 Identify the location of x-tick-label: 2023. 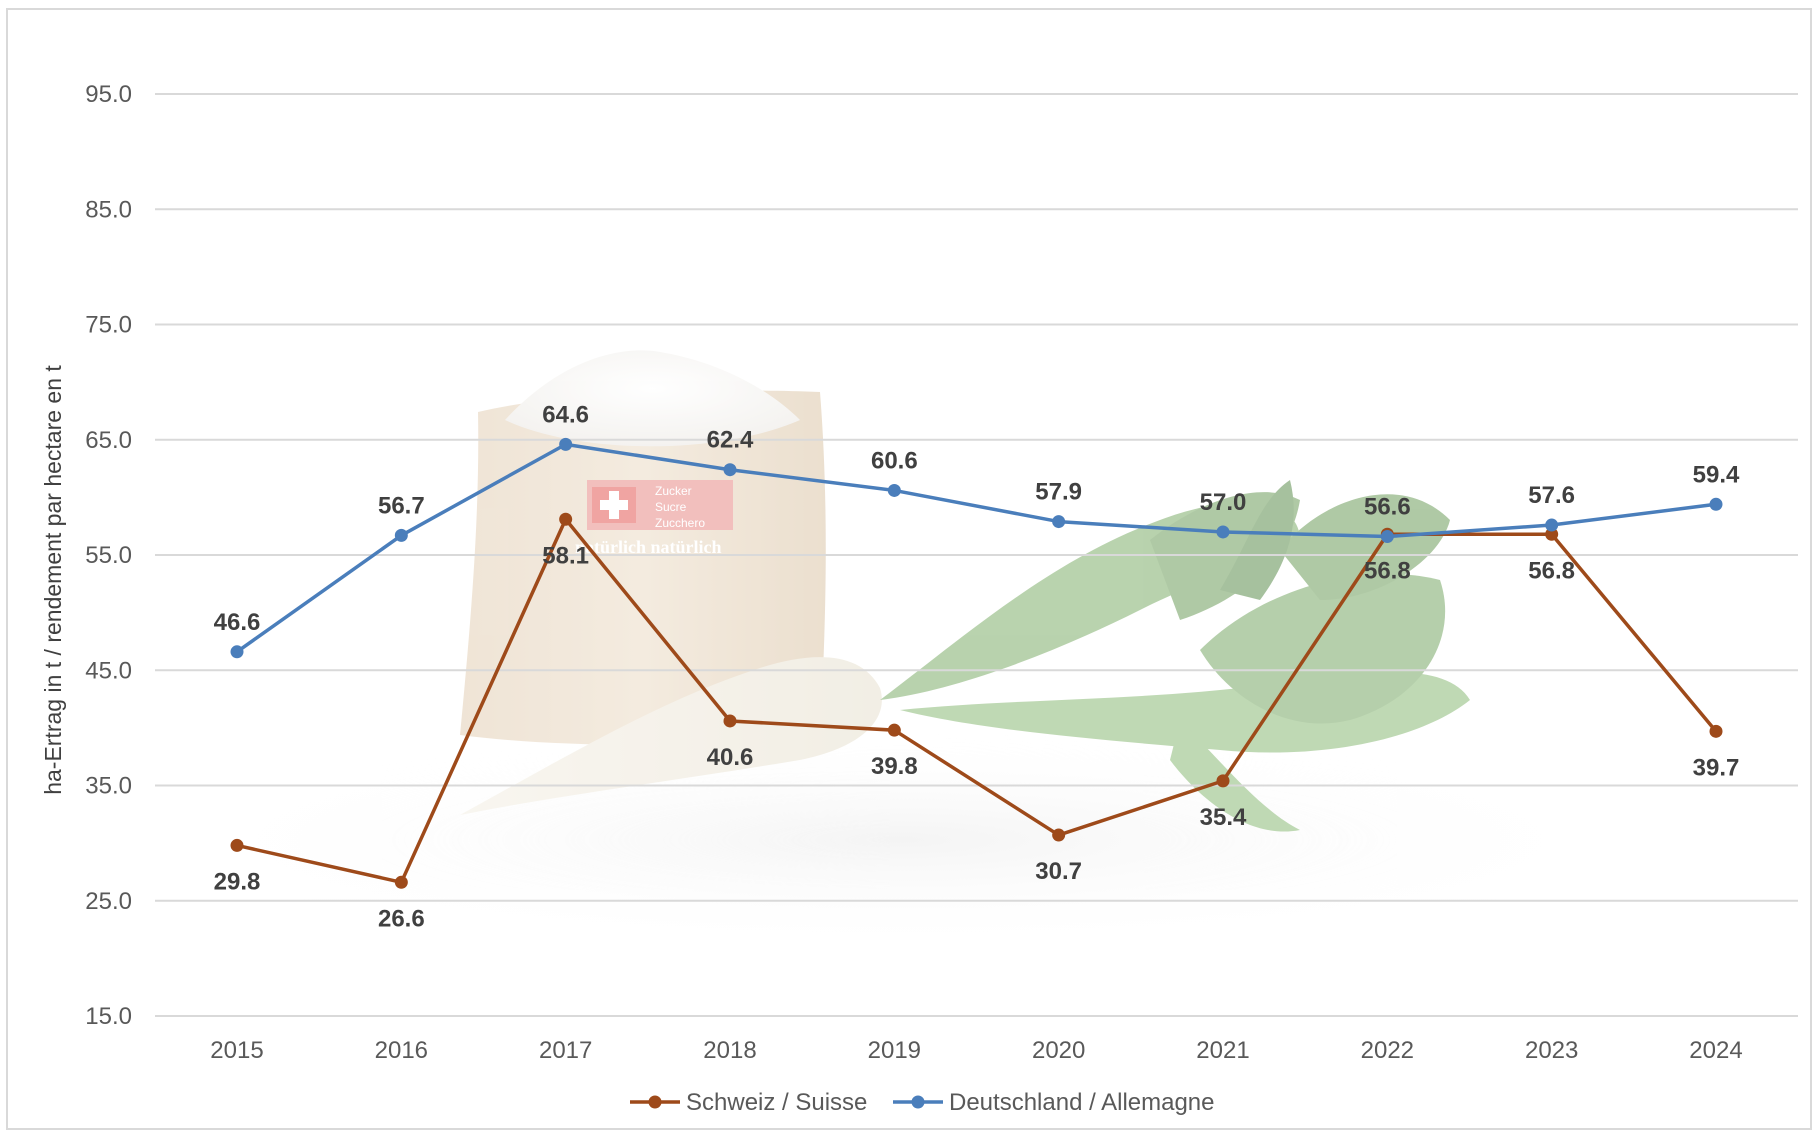
(1551, 1050).